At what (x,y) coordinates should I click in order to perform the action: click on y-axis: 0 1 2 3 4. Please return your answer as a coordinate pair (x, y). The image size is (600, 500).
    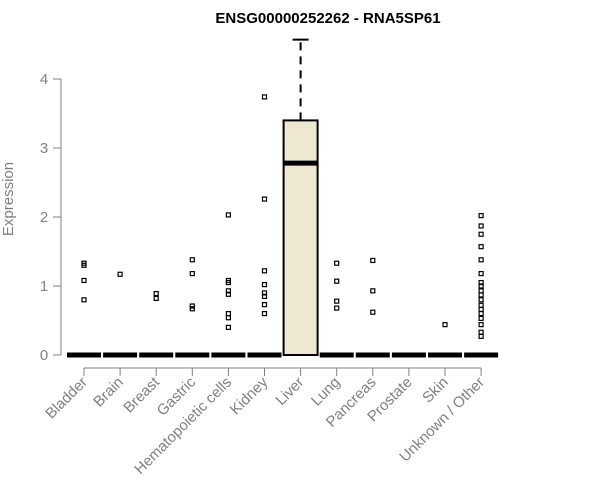
    Looking at the image, I should click on (51, 217).